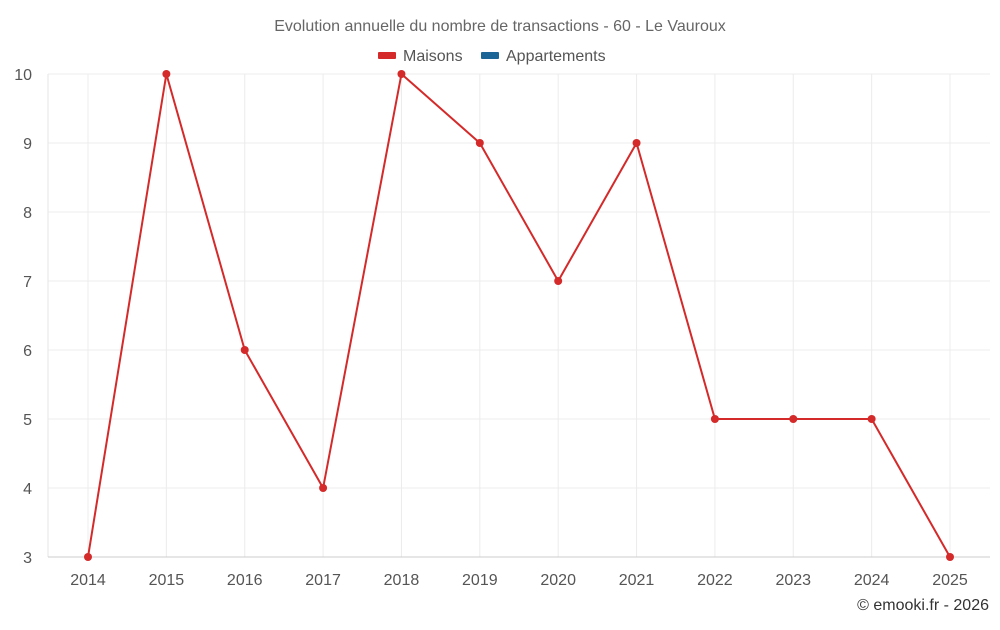  Describe the element at coordinates (923, 605) in the screenshot. I see `credit-text: © emooki.fr - 2026` at that location.